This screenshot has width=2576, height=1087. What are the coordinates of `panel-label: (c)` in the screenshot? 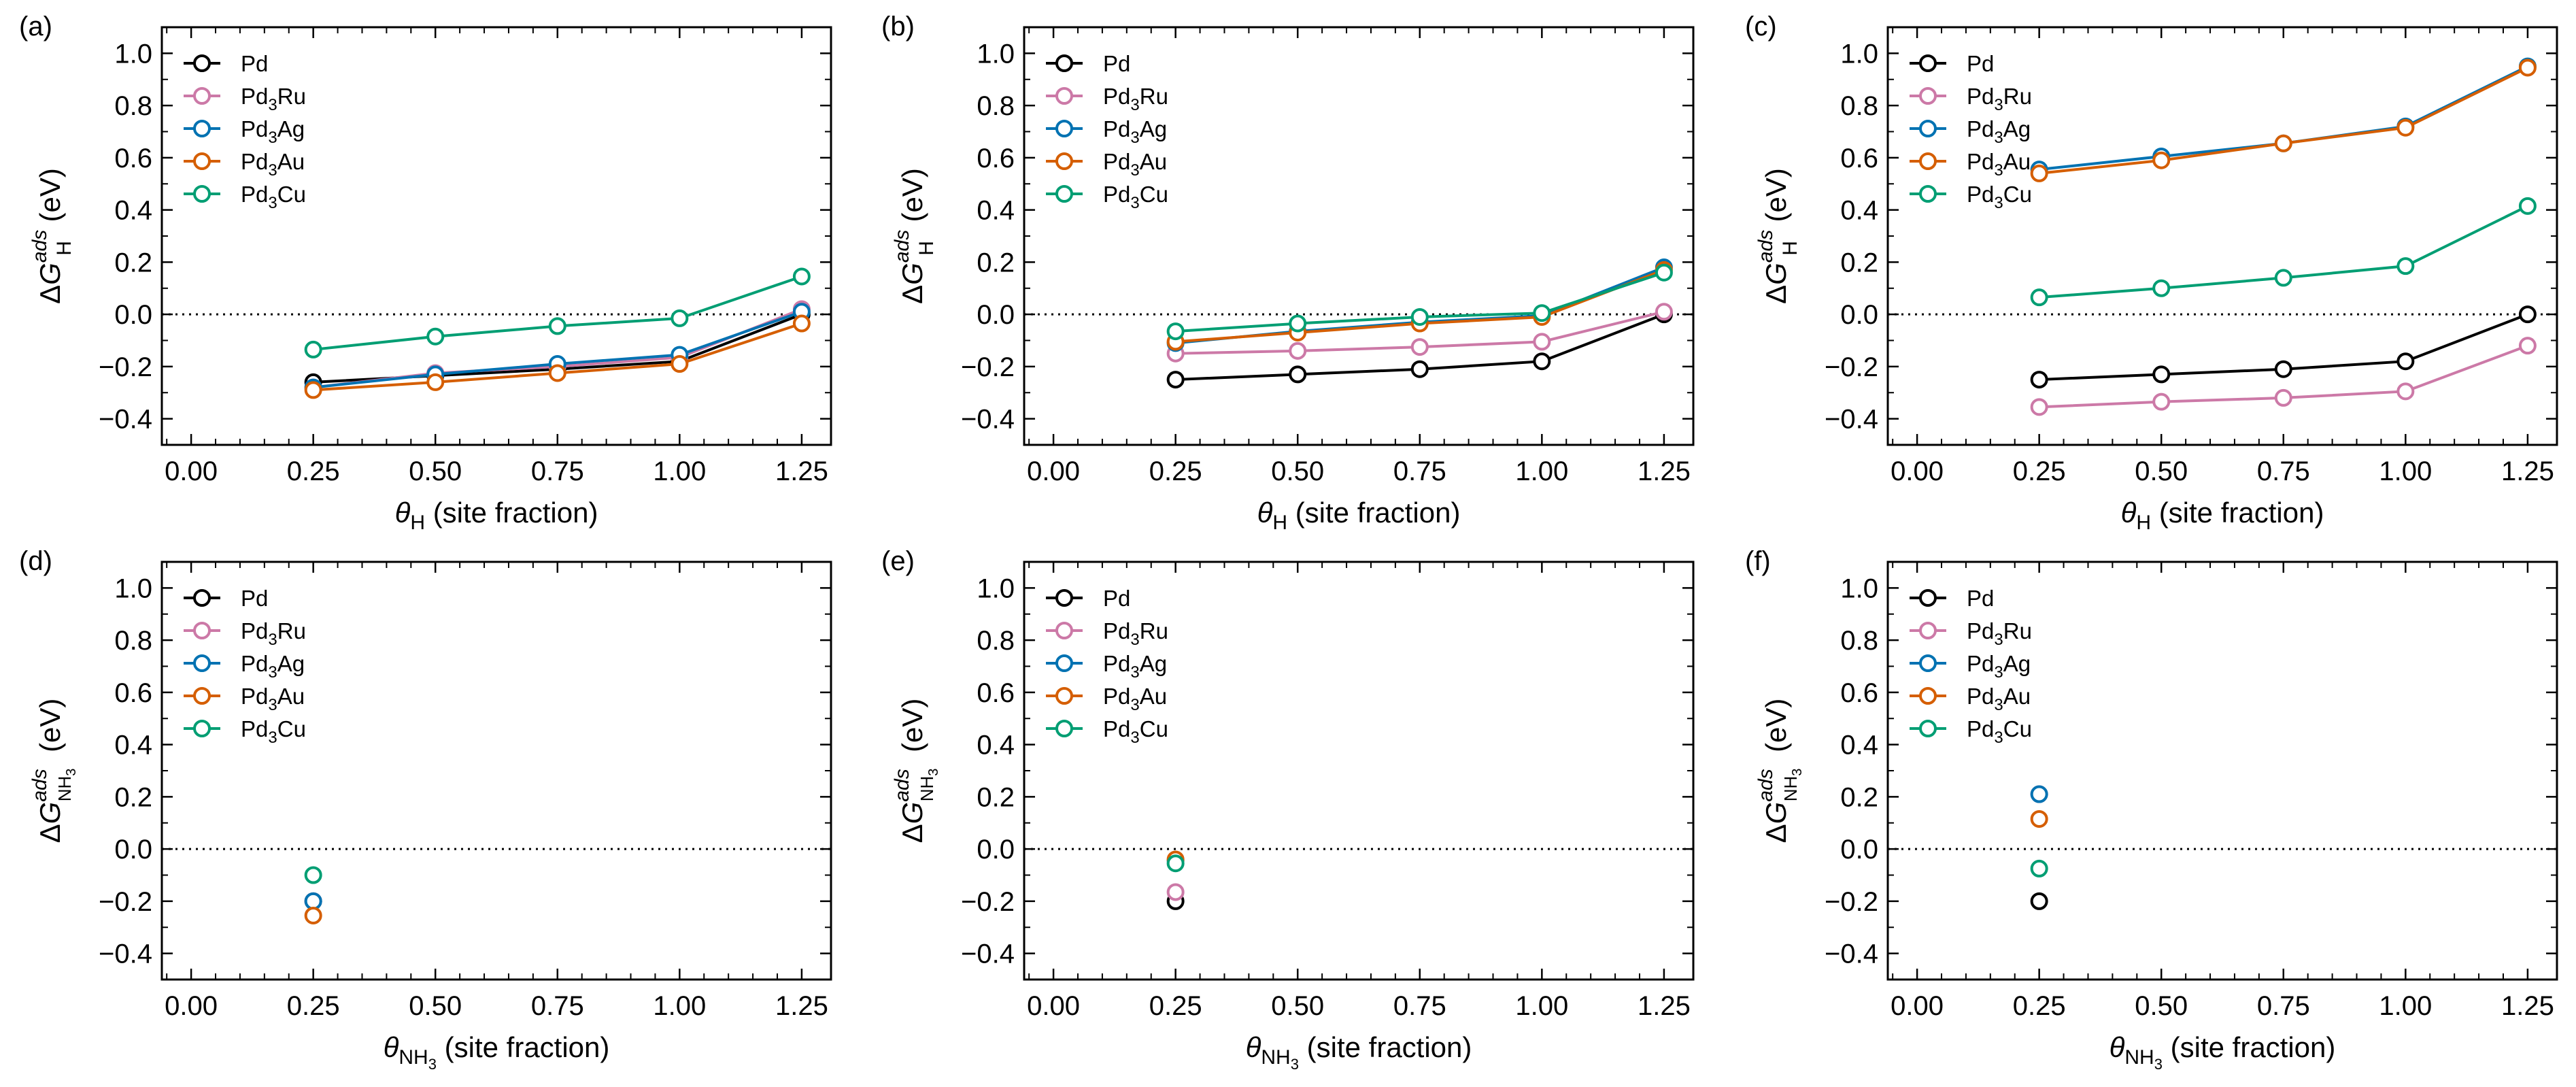 It's located at (1761, 26).